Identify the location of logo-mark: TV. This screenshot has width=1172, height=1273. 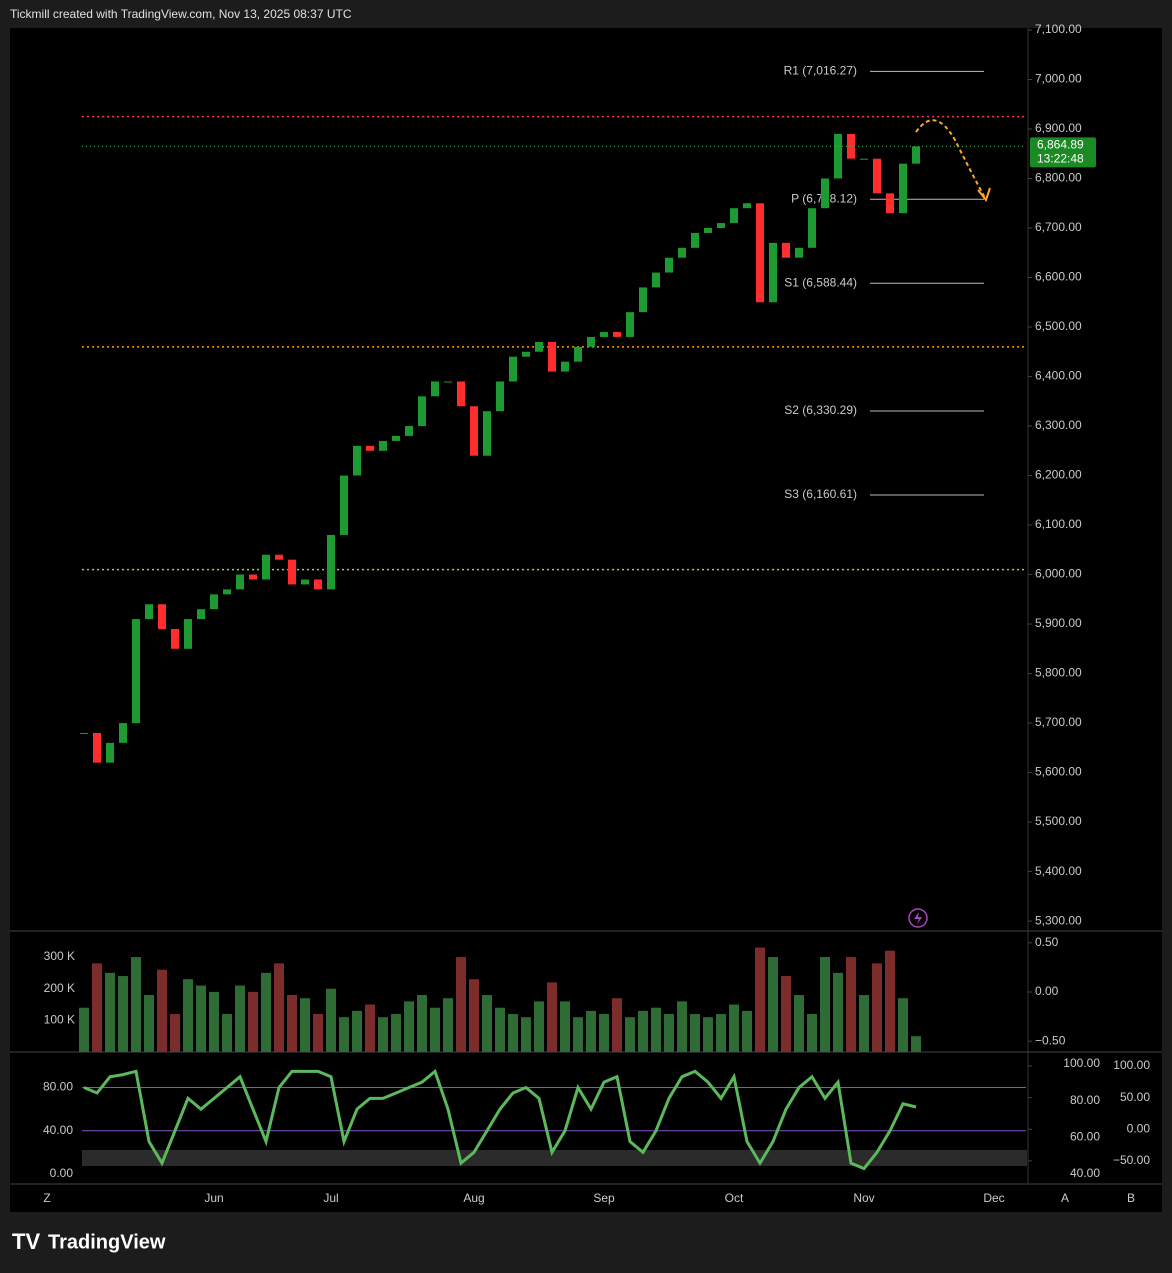
(26, 1241).